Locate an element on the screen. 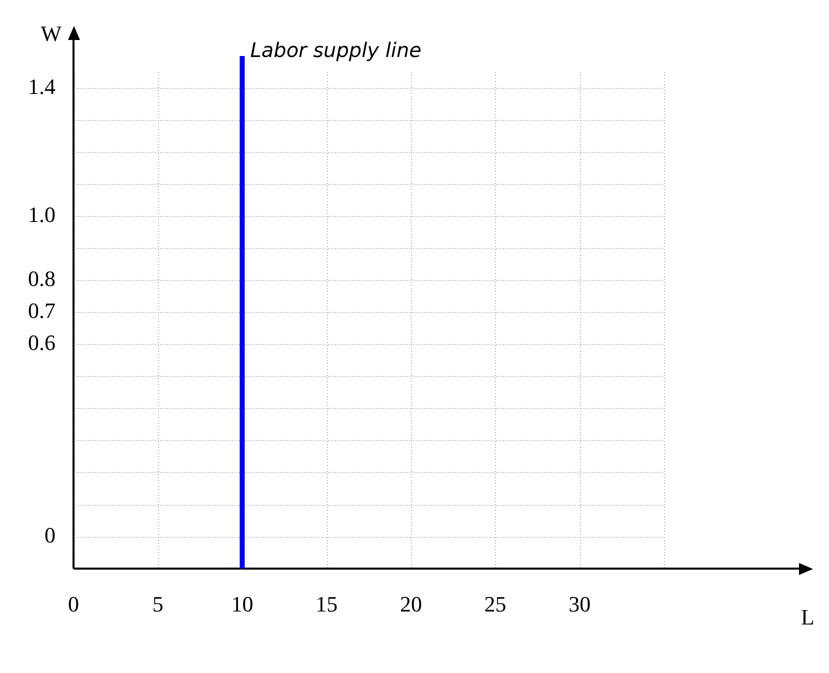 This screenshot has width=829, height=673. x-axis-title: L is located at coordinates (807, 617).